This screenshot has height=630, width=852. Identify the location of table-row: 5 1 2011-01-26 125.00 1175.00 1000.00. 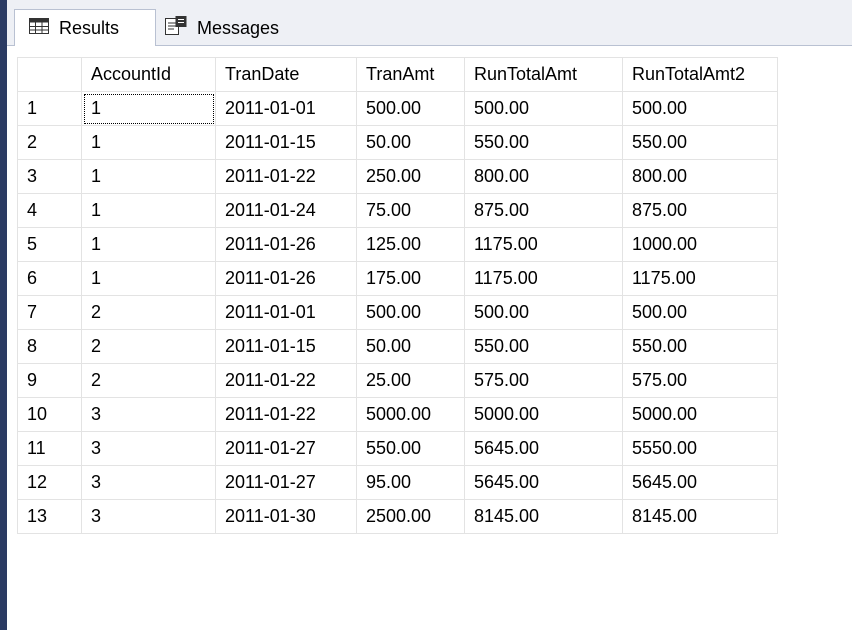
(397, 244).